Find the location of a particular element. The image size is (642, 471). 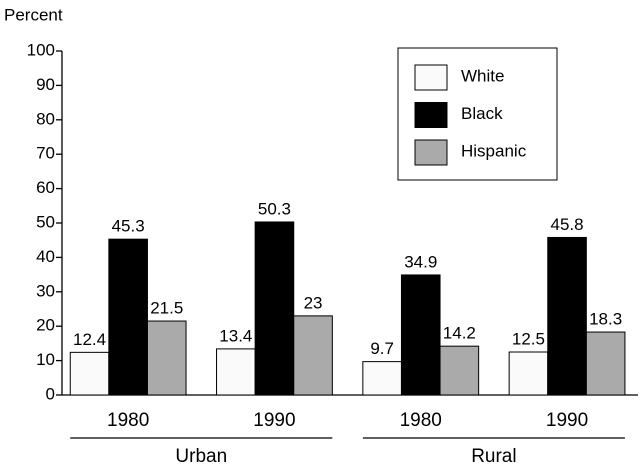

value-label: 50.3 is located at coordinates (274, 208).